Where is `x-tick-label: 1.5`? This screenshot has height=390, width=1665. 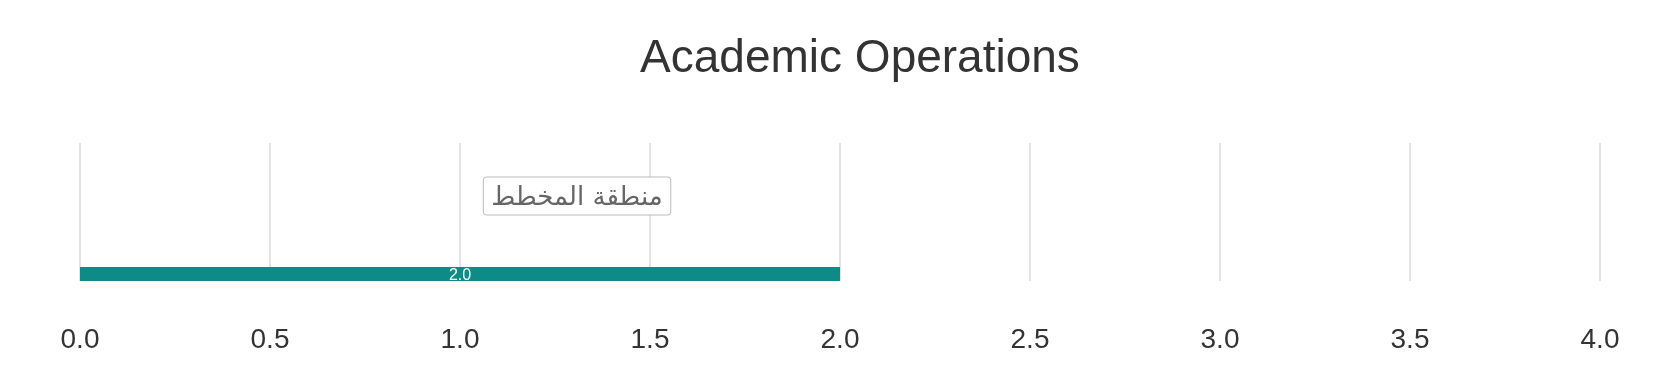 x-tick-label: 1.5 is located at coordinates (650, 338).